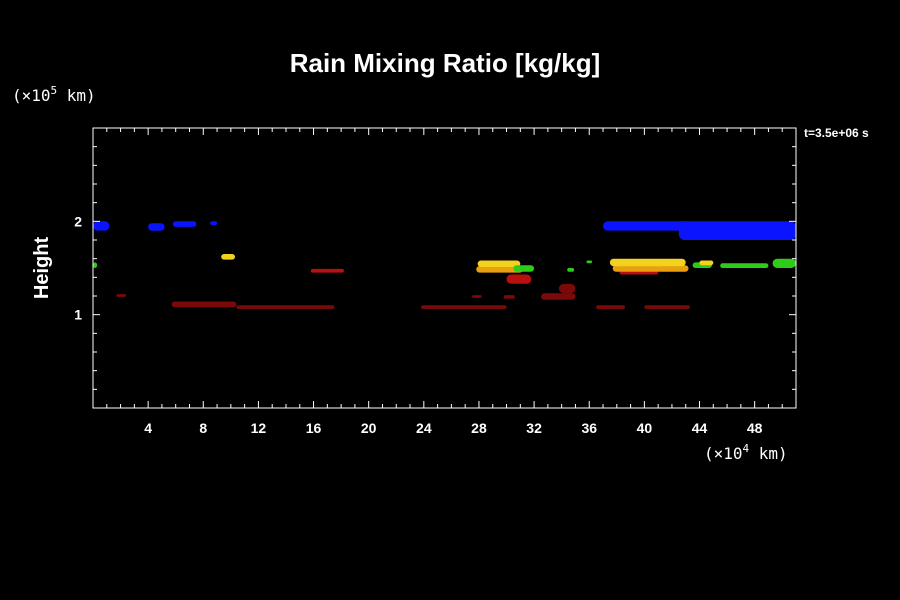 The width and height of the screenshot is (900, 600). I want to click on time-label: t=3.5e+06 s, so click(836, 133).